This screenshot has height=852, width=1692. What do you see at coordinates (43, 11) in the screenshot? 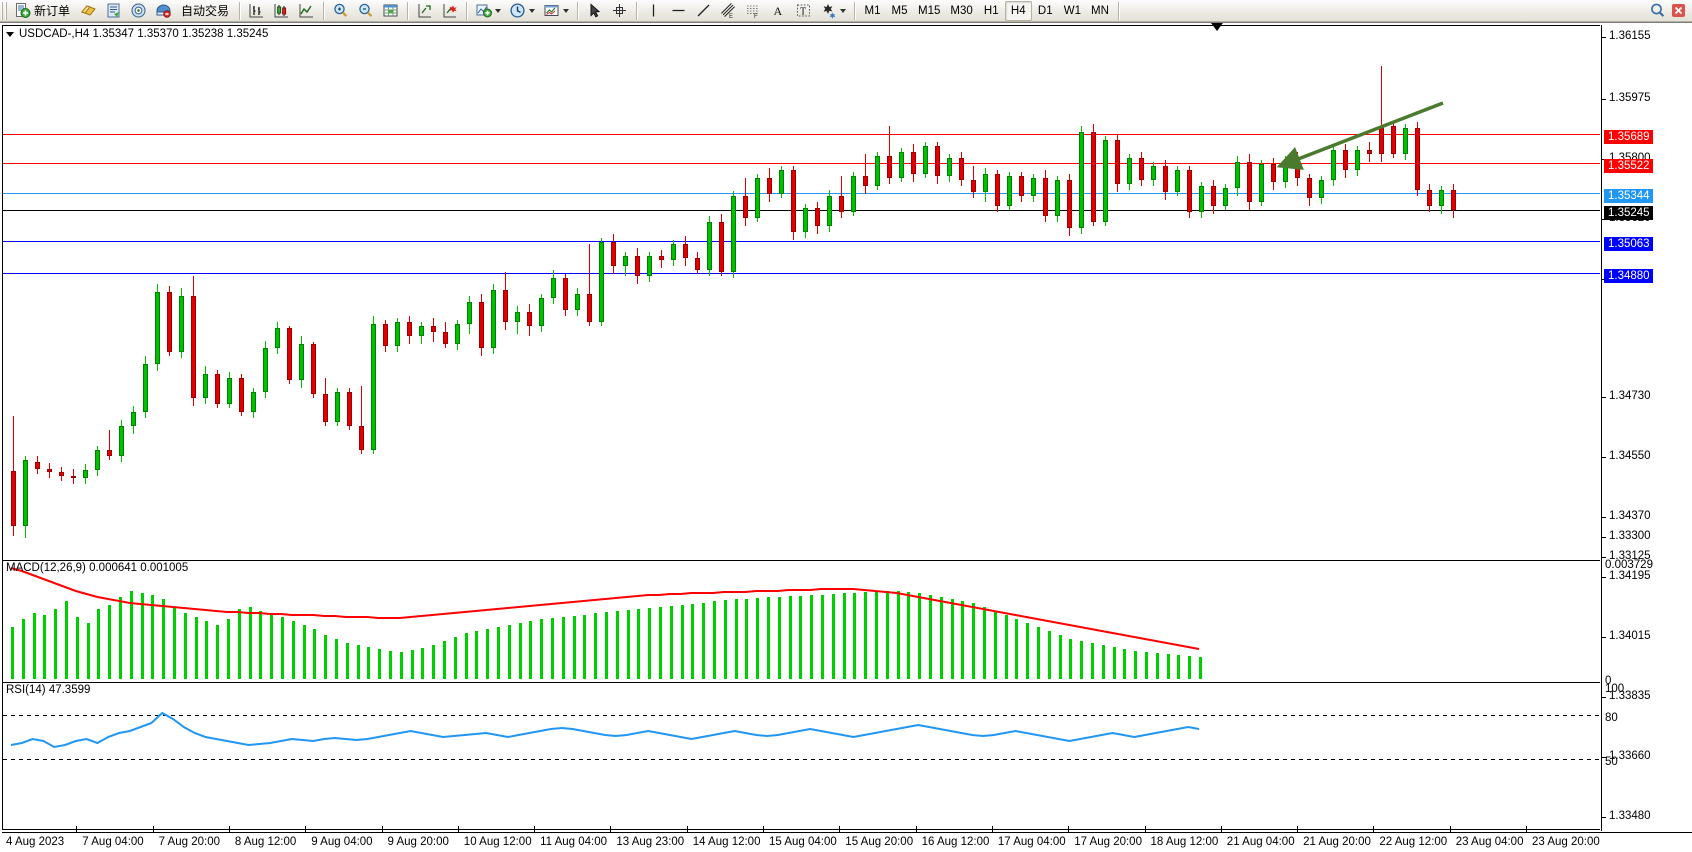
I see `new-order-button: 新订单` at bounding box center [43, 11].